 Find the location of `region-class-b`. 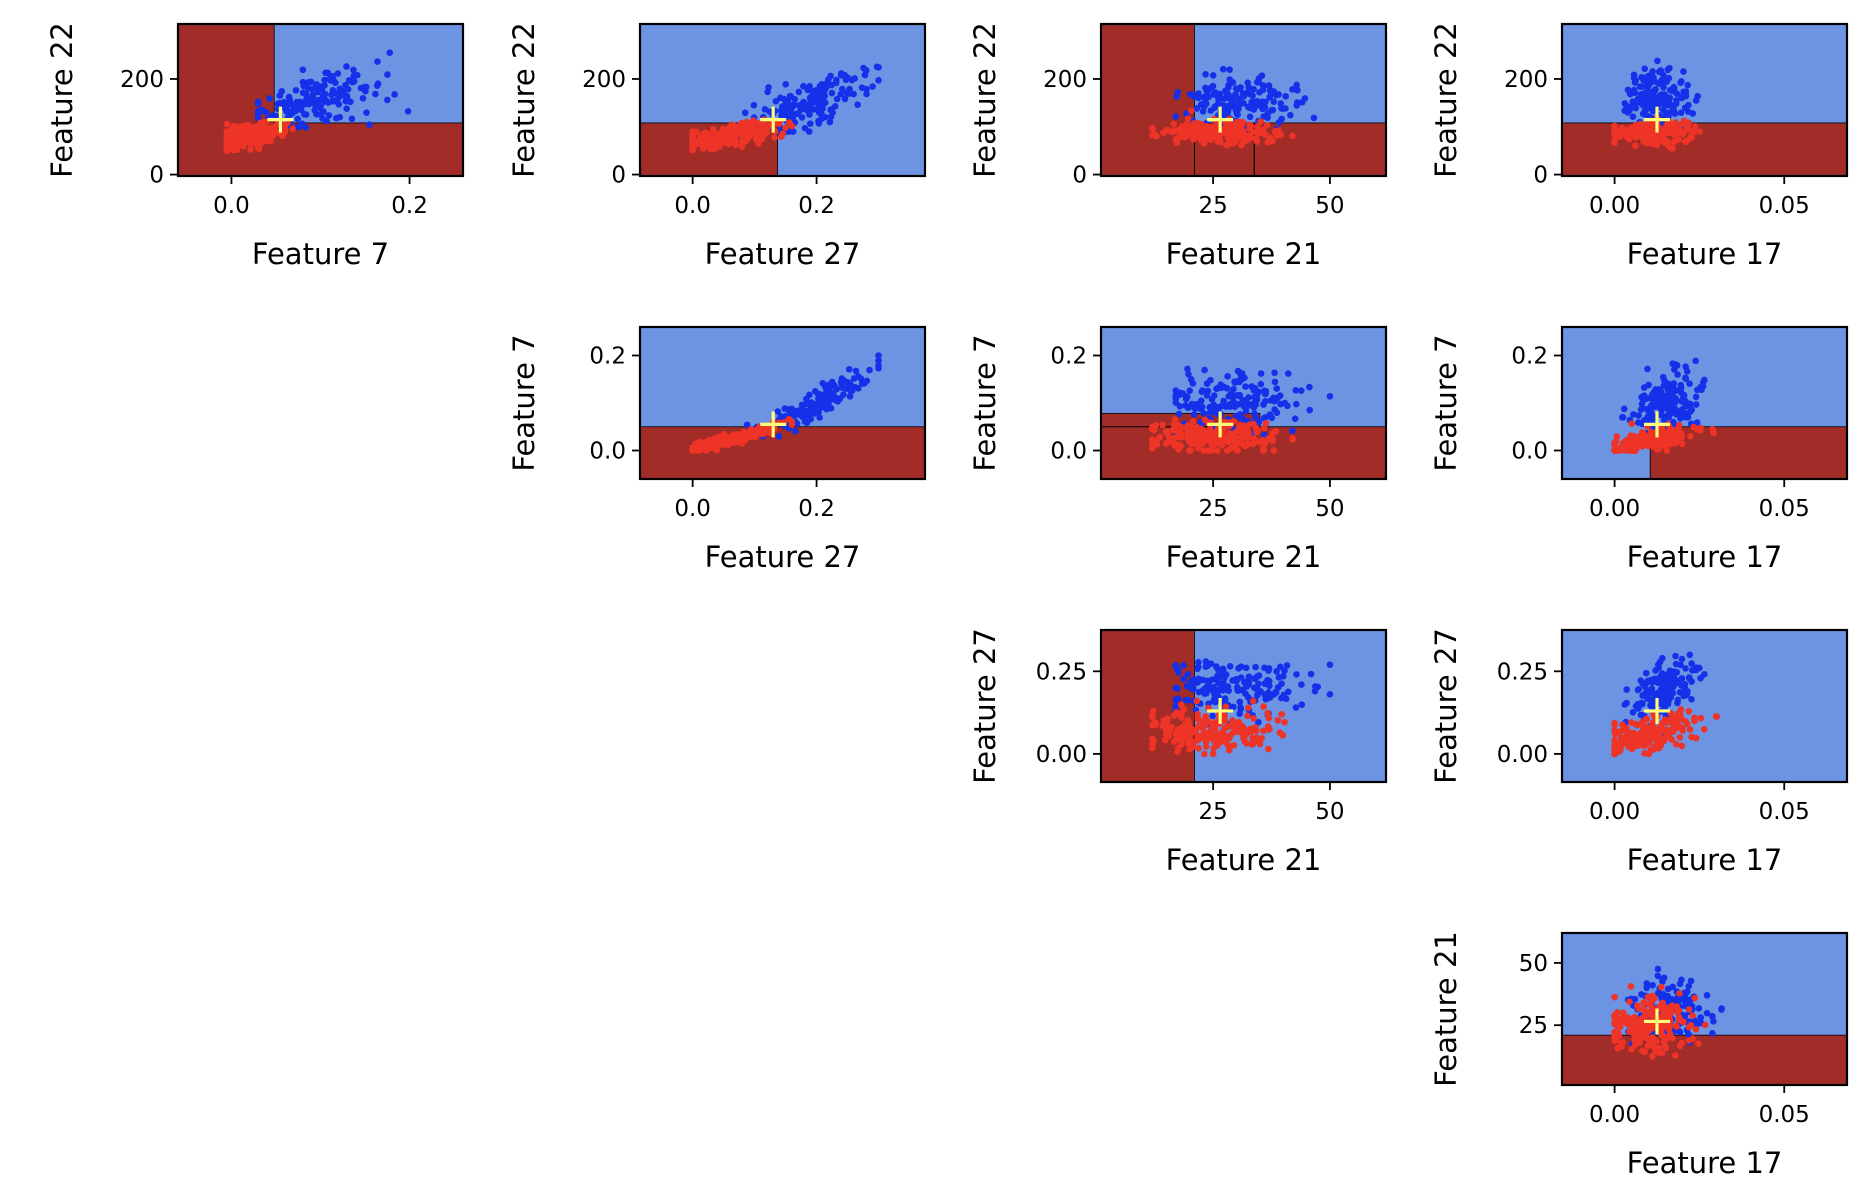

region-class-b is located at coordinates (1704, 149).